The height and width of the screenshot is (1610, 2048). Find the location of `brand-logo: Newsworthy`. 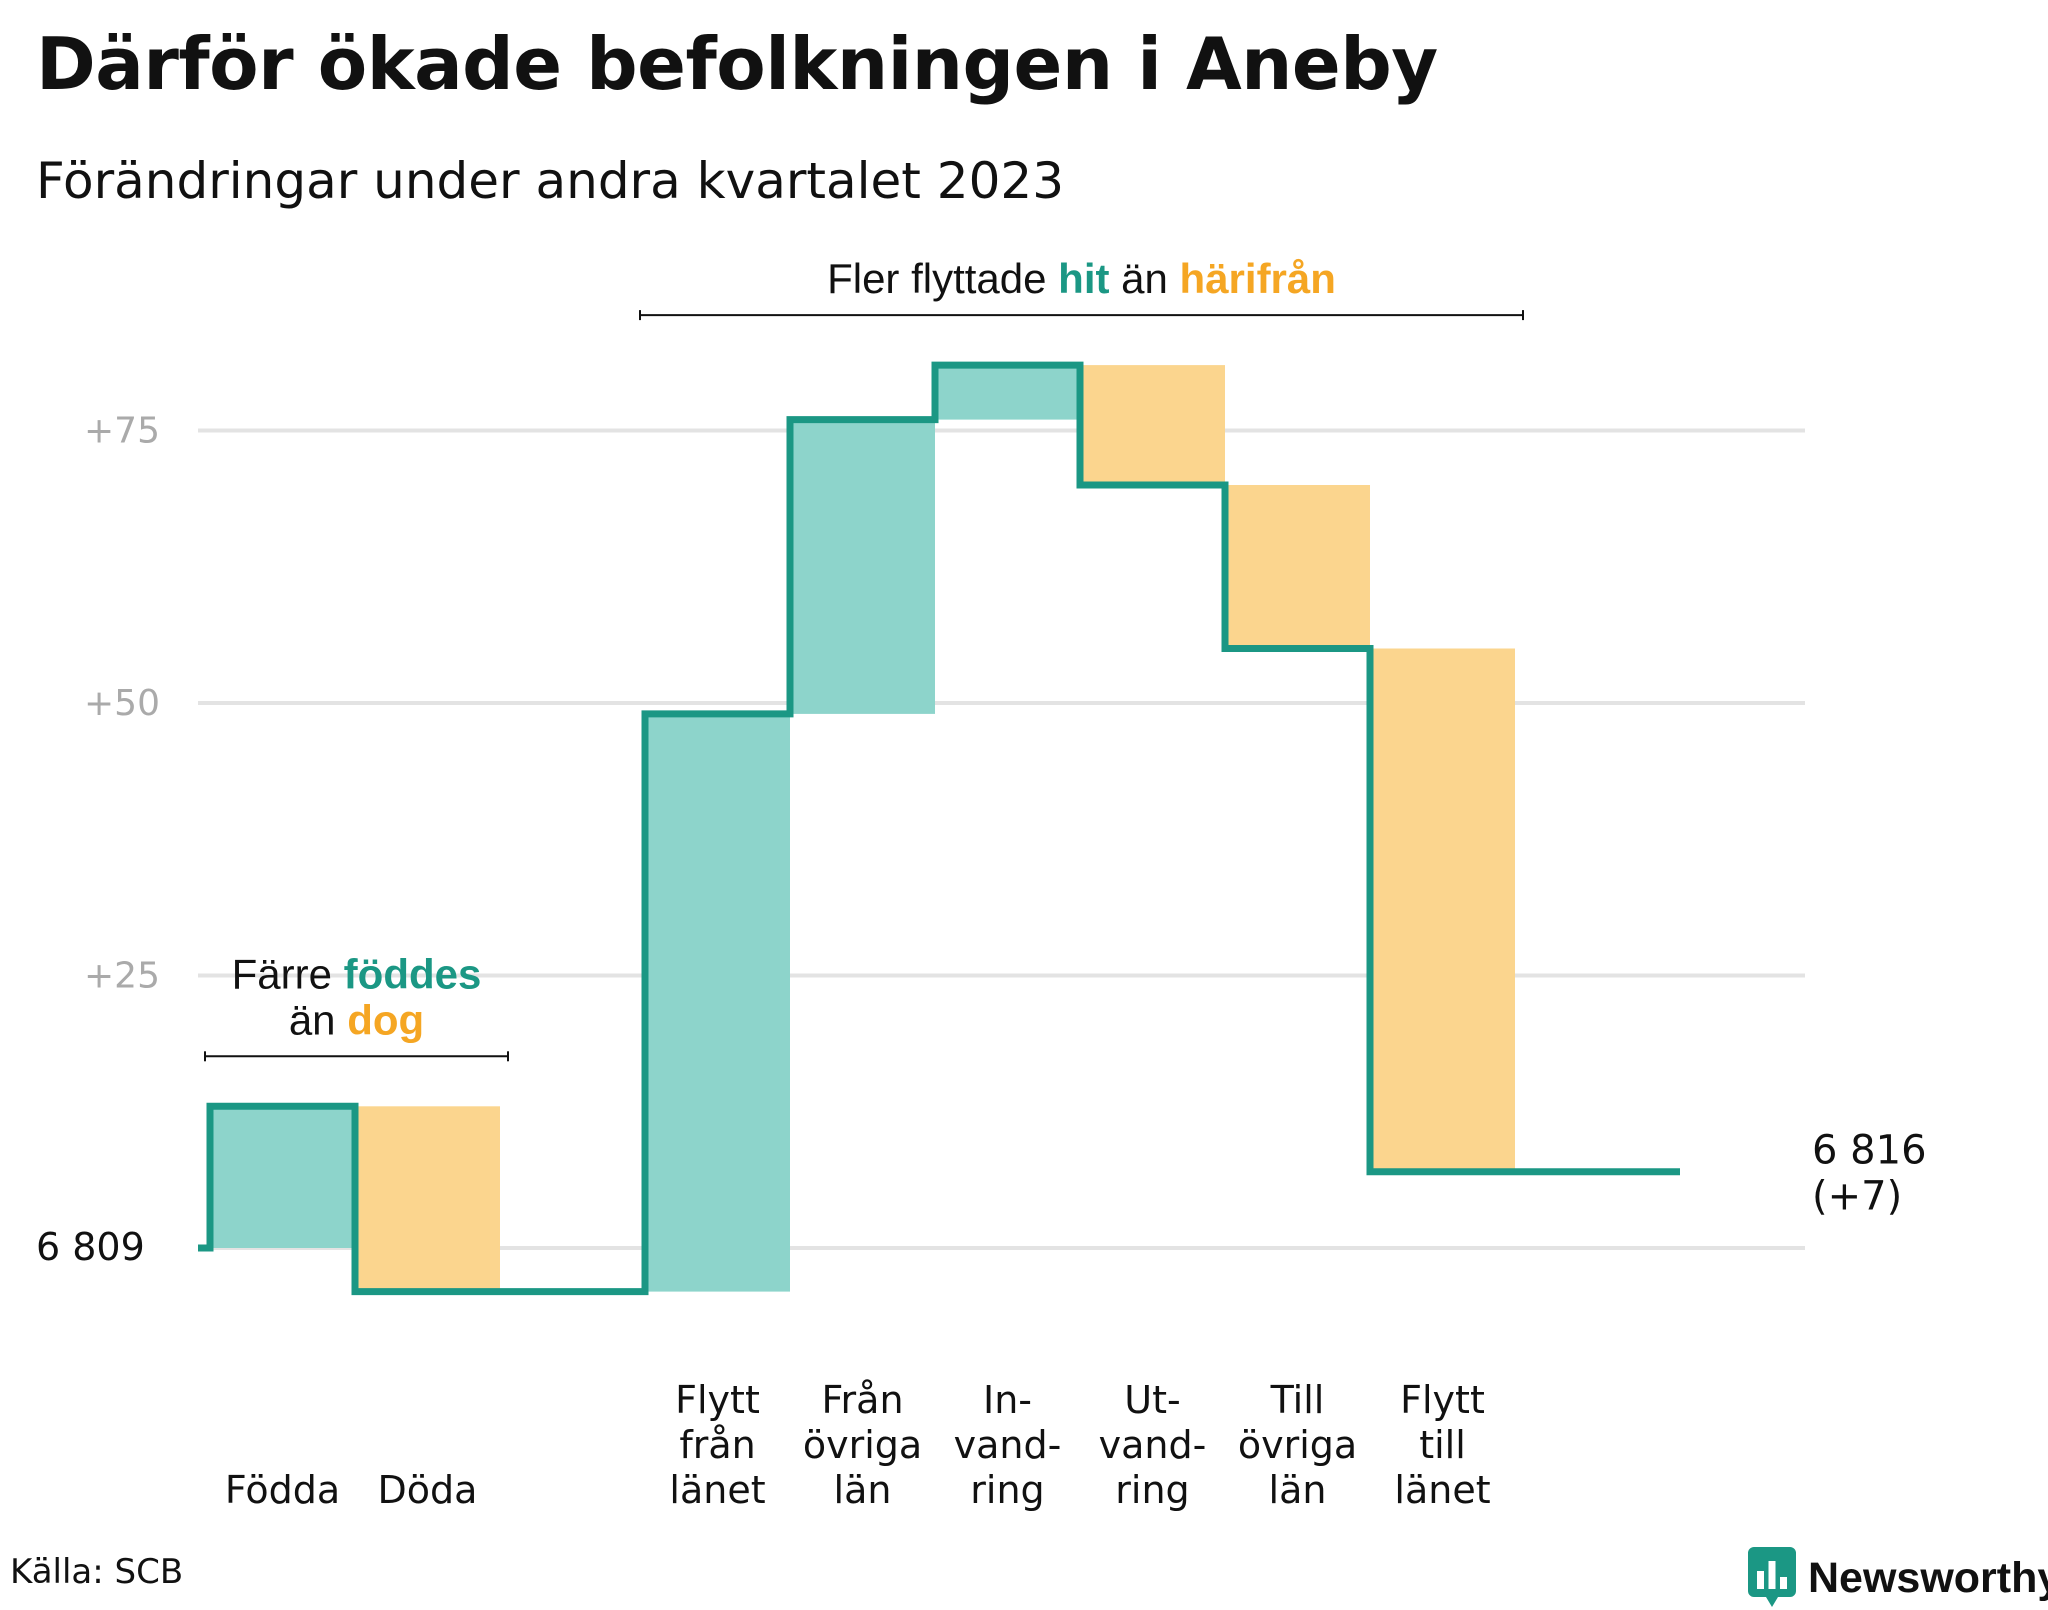

brand-logo: Newsworthy is located at coordinates (1898, 1578).